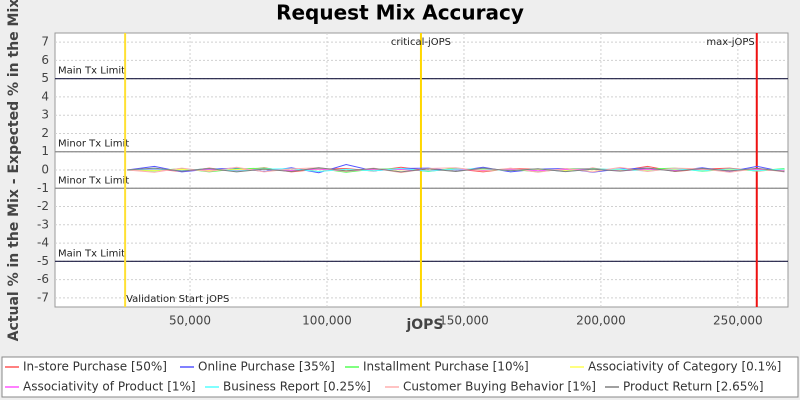 This screenshot has width=800, height=400. What do you see at coordinates (421, 42) in the screenshot?
I see `marker-label: critical-jOPS` at bounding box center [421, 42].